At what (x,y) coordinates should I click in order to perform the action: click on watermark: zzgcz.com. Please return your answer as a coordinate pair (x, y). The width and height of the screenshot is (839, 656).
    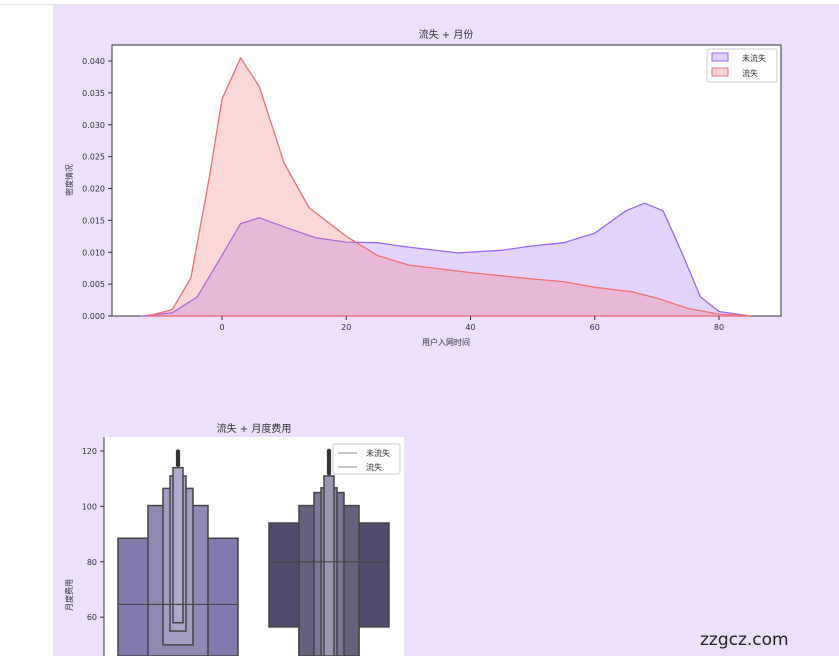
    Looking at the image, I should click on (744, 640).